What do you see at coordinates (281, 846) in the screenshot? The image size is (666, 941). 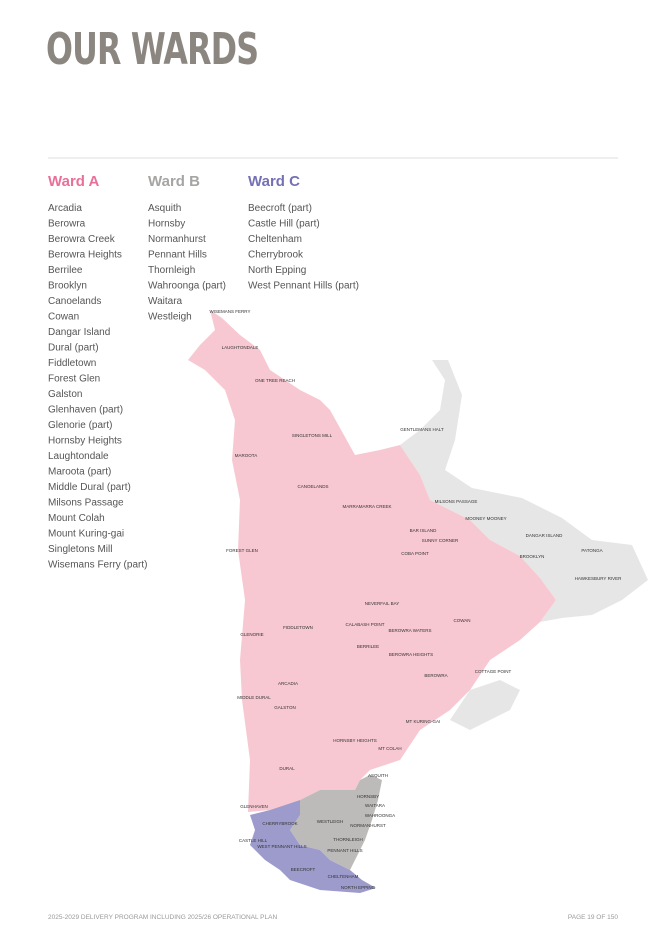 I see `map-label: WEST PENNANT HILLS` at bounding box center [281, 846].